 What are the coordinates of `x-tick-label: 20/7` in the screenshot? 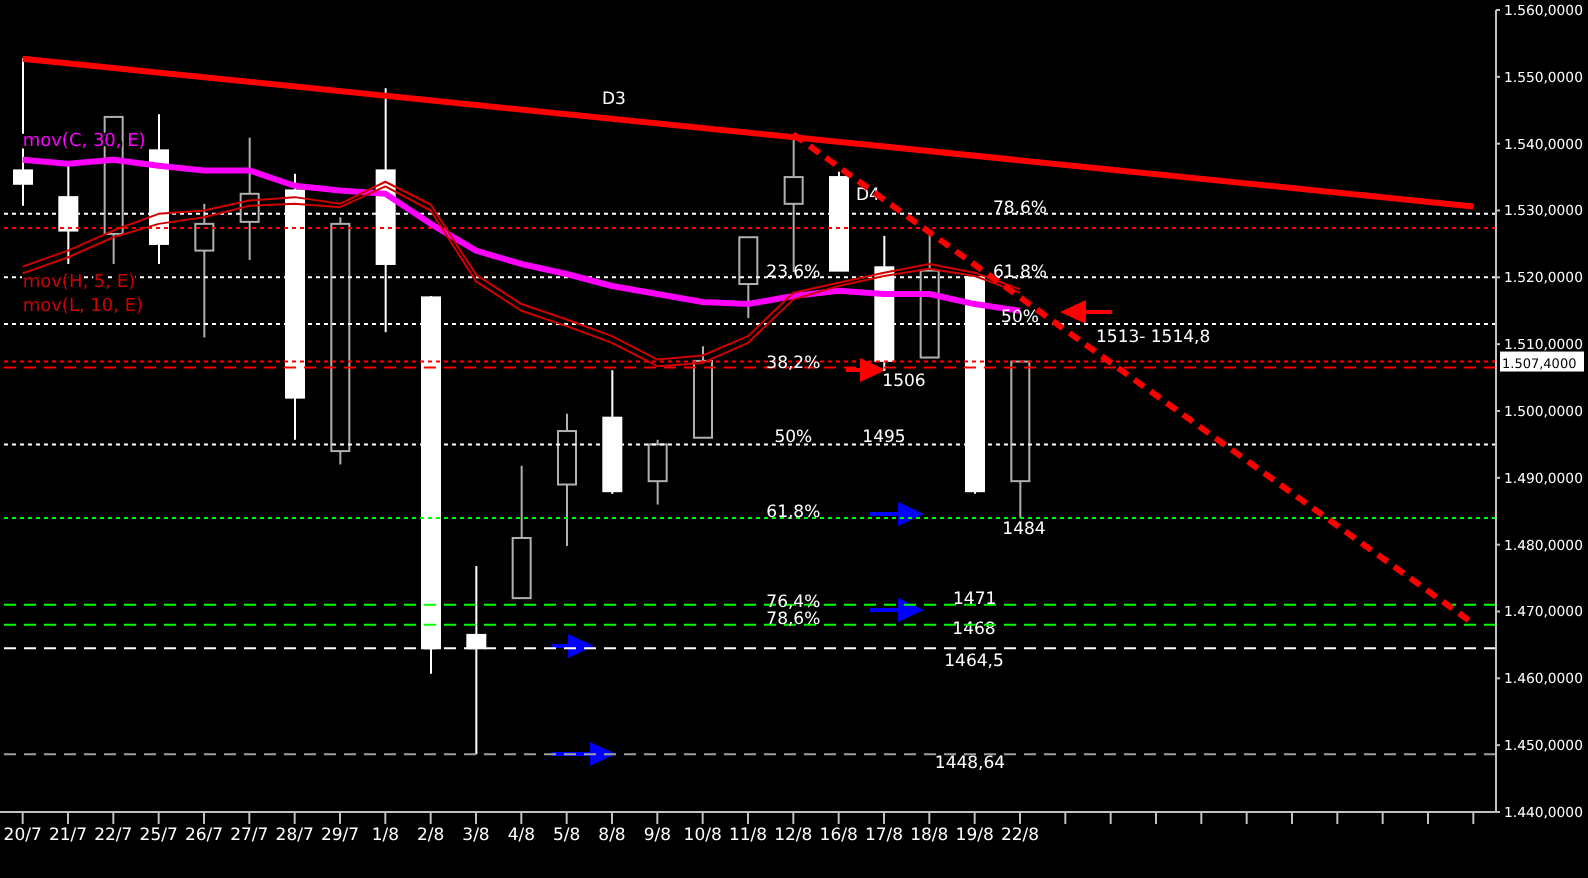 It's located at (22, 836).